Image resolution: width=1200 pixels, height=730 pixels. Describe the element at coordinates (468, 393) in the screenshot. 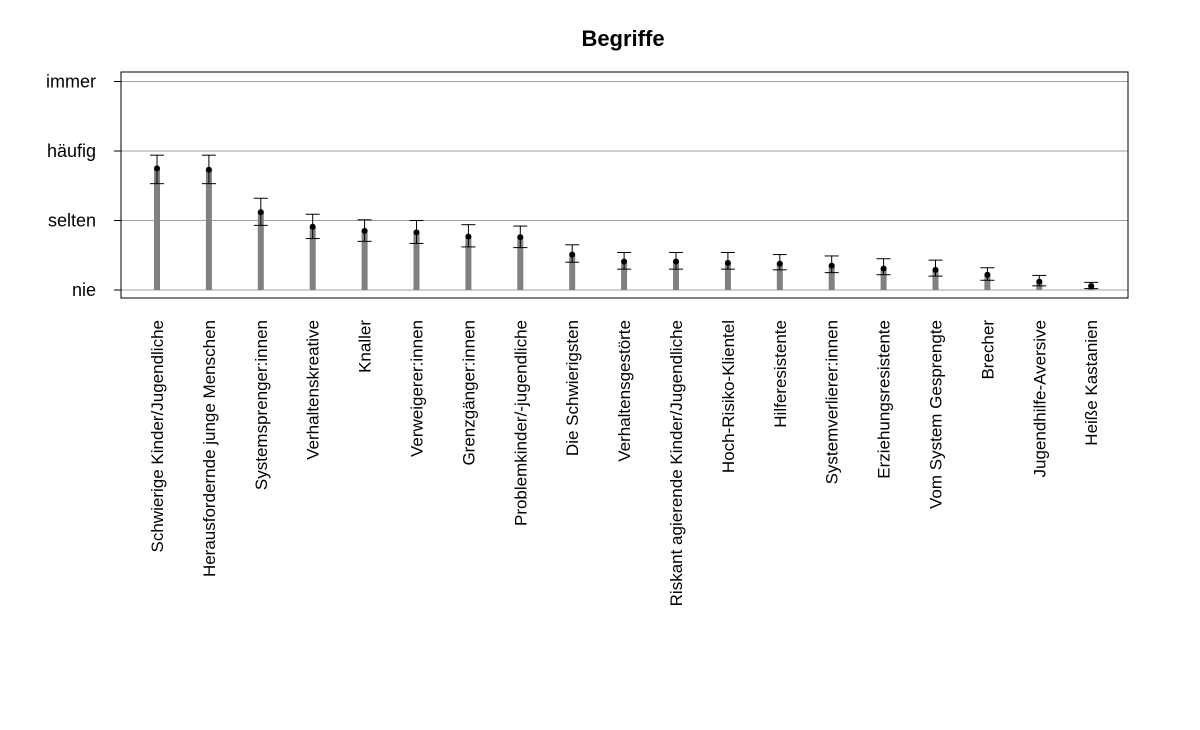

I see `category-label: Grenzgänger:innen` at that location.